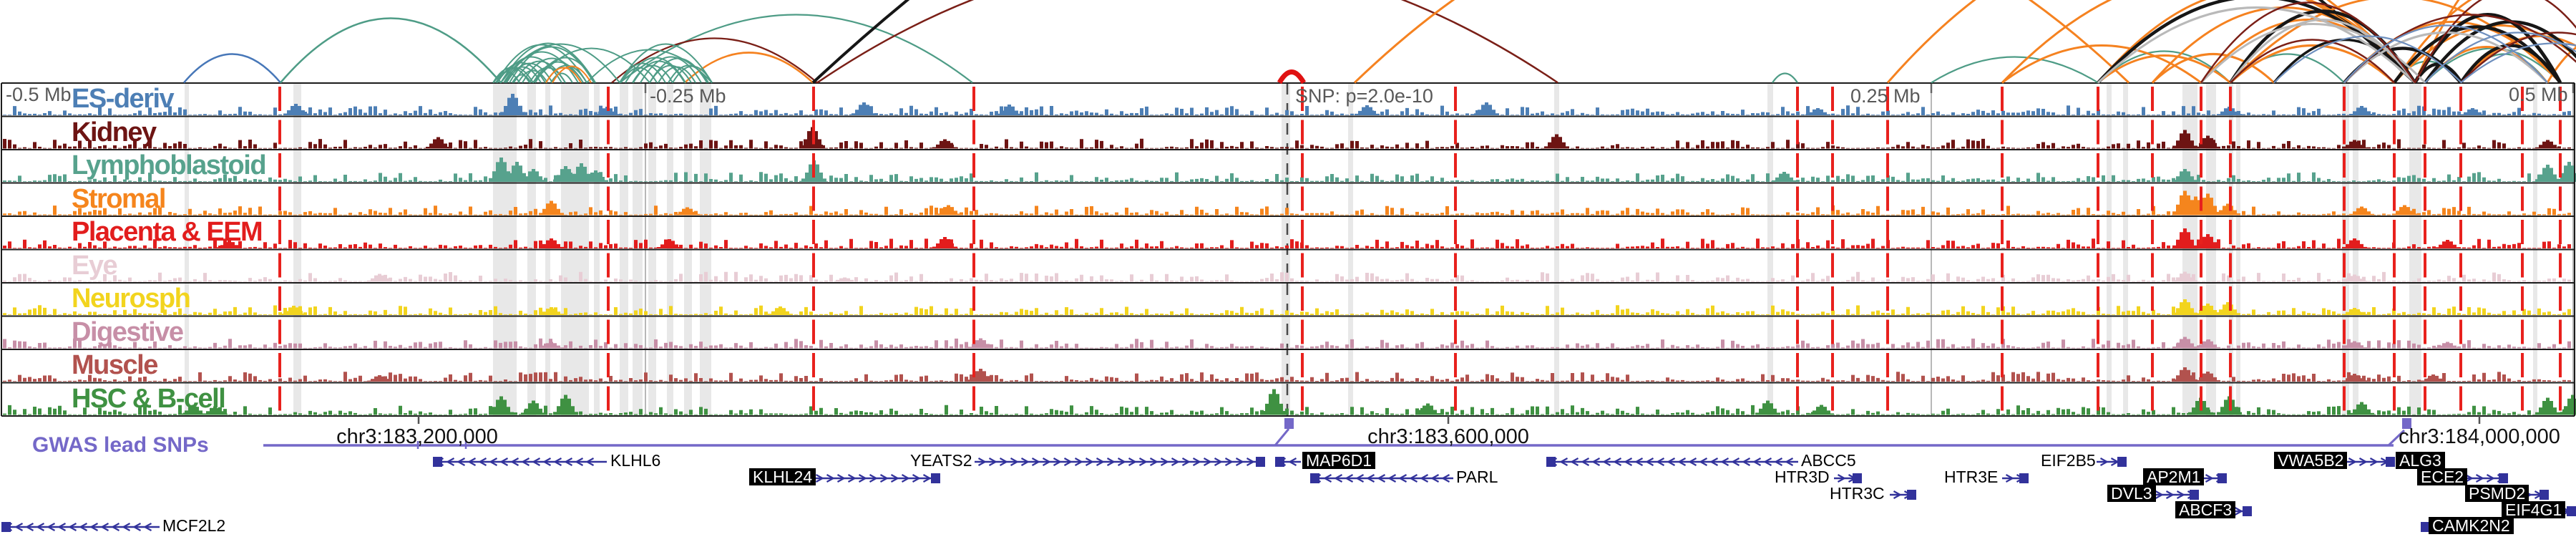 The image size is (2576, 537). What do you see at coordinates (2205, 509) in the screenshot?
I see `gene-label-abcf3: ABCF3` at bounding box center [2205, 509].